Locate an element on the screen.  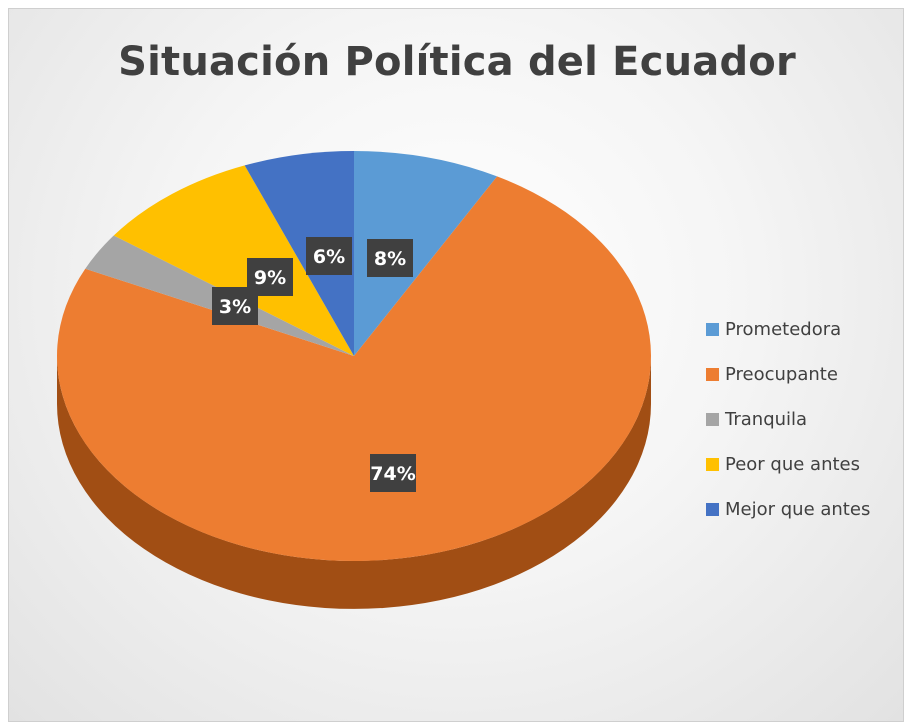
legend-item: Mejor que antes is located at coordinates (788, 509).